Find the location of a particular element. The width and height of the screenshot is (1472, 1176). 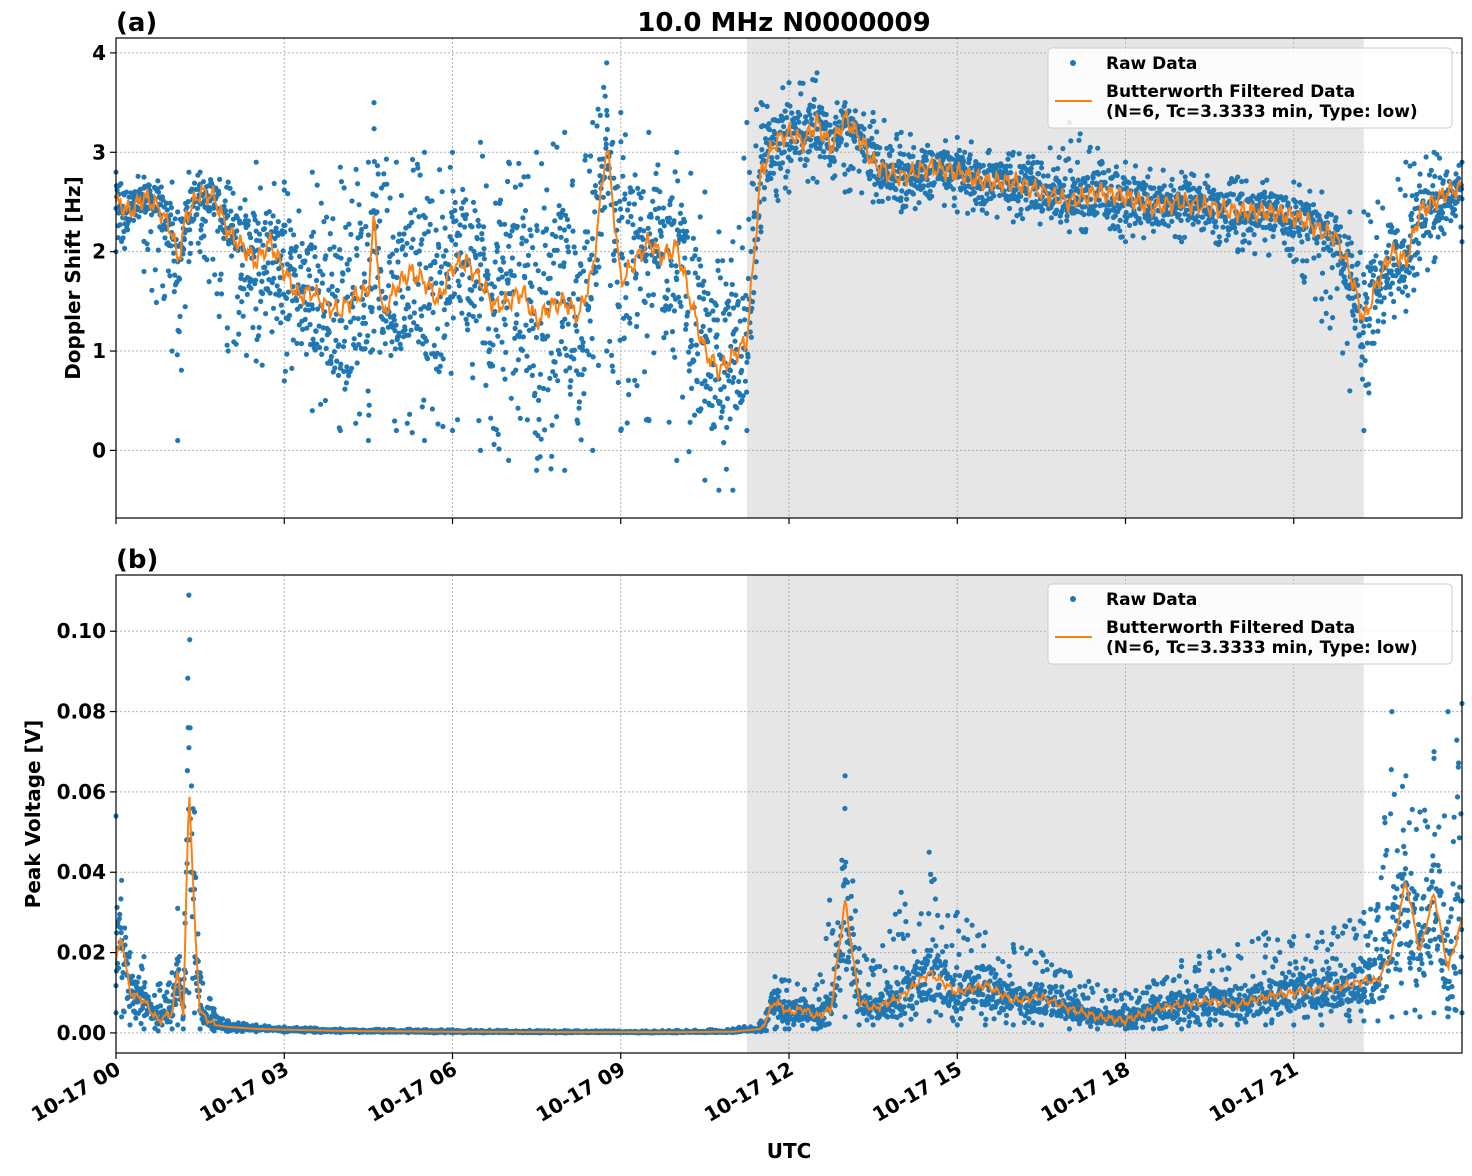

x-ticks-a is located at coordinates (705, 521).